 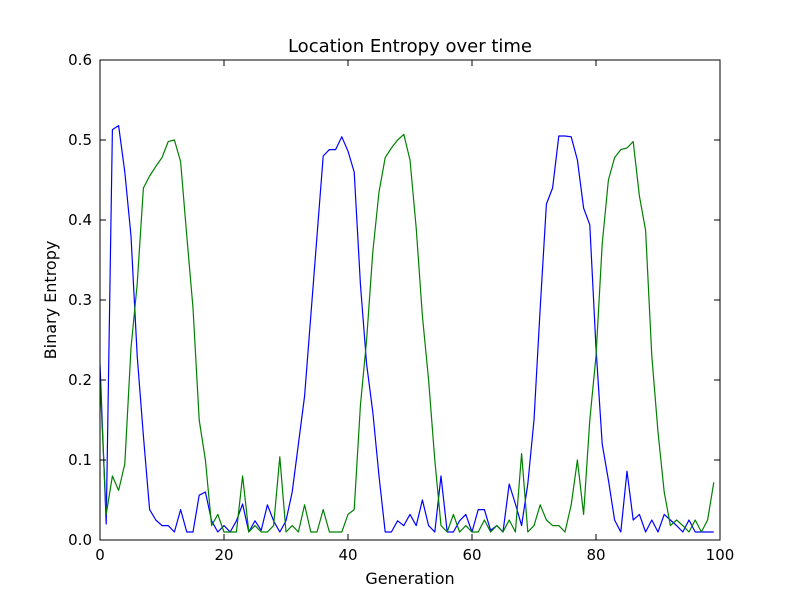 I want to click on y-axis-label: Binary Entropy, so click(x=50, y=300).